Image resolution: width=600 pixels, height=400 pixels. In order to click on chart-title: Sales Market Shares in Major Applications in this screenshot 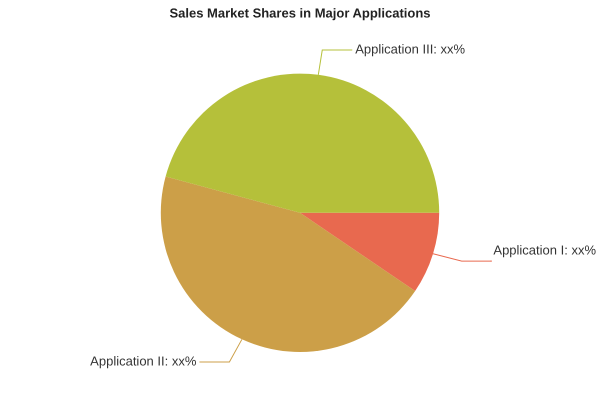, I will do `click(300, 12)`.